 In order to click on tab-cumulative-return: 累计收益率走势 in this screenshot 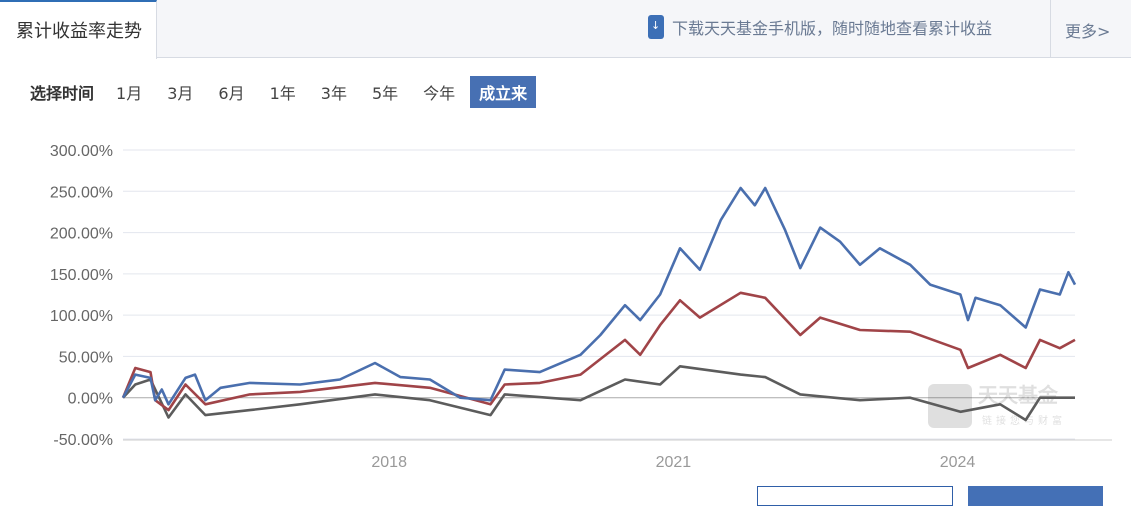, I will do `click(78, 29)`.